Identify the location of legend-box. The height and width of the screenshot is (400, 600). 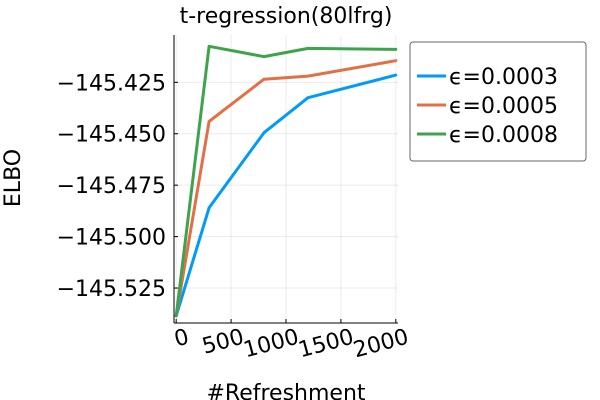
(498, 101).